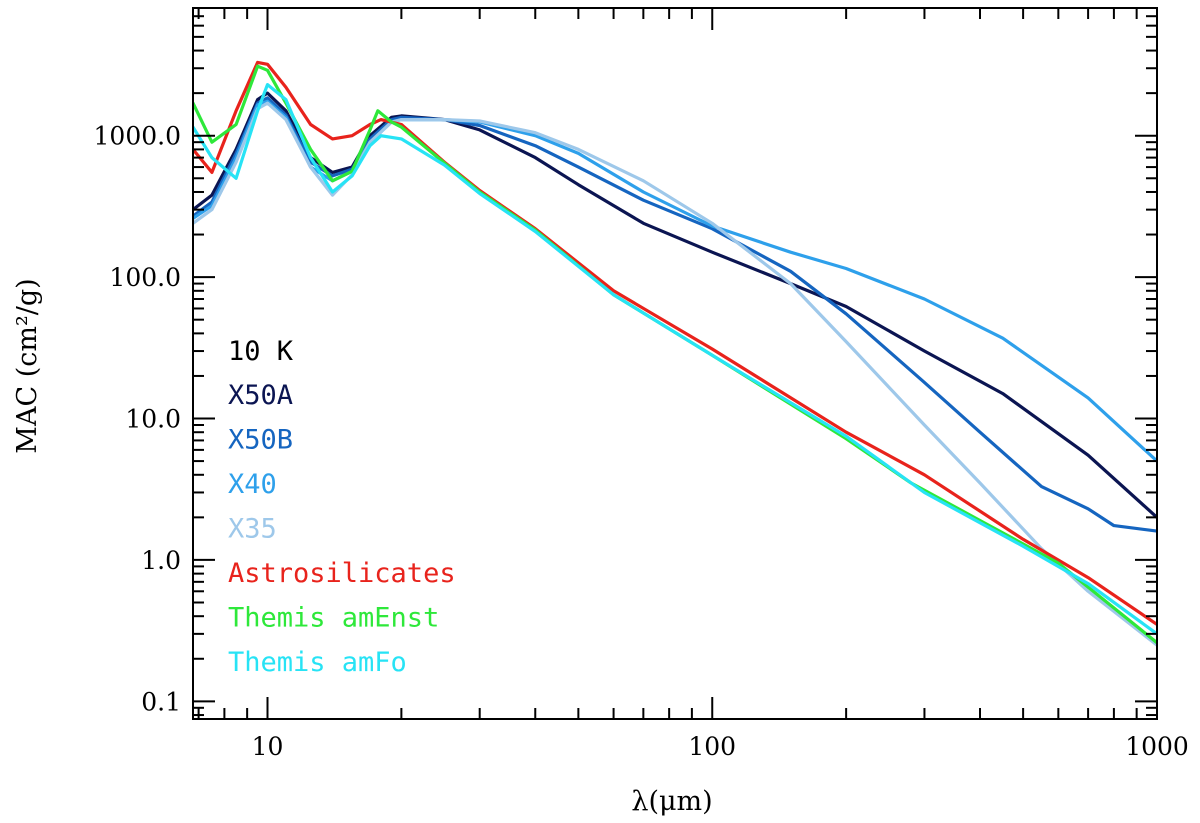 This screenshot has height=823, width=1200. What do you see at coordinates (27, 365) in the screenshot?
I see `y-axis-title: MAC (cm²/g)` at bounding box center [27, 365].